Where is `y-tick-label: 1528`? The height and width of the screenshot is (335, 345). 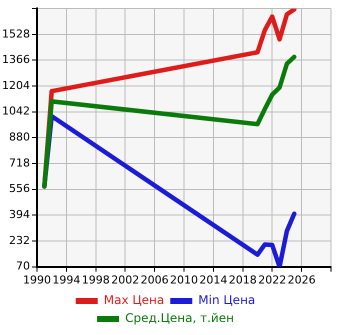 y-tick-label: 1528 is located at coordinates (16, 33).